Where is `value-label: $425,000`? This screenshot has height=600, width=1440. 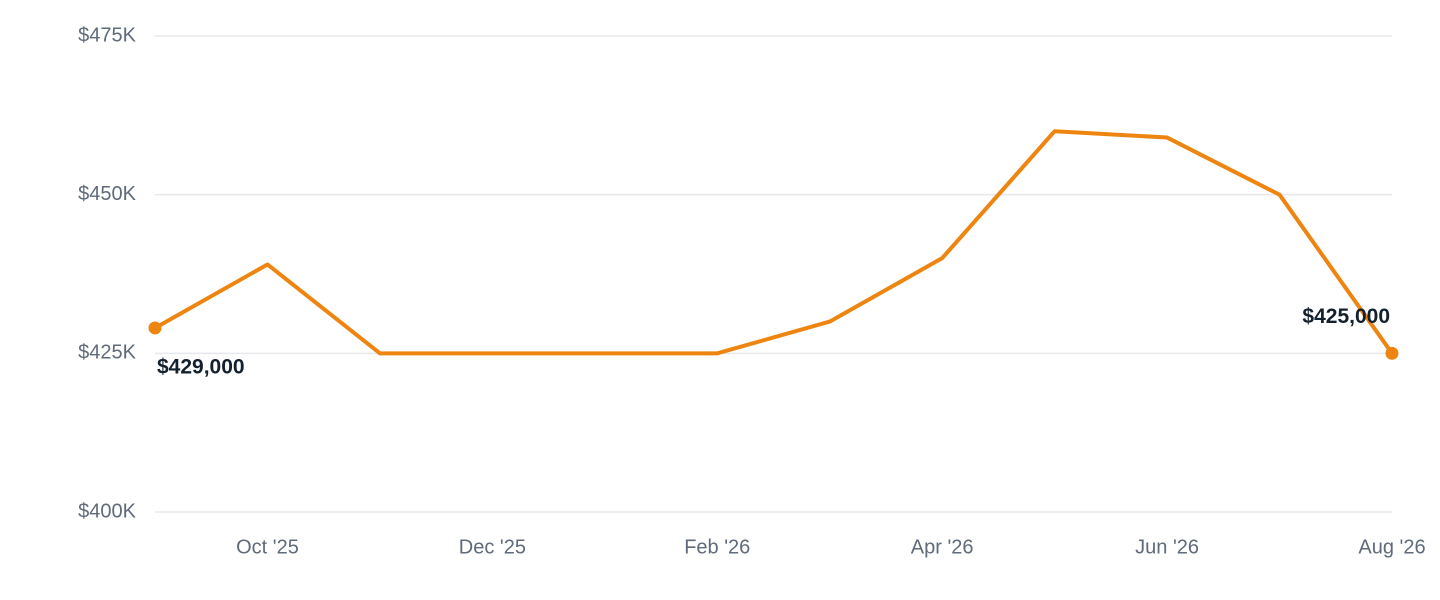 value-label: $425,000 is located at coordinates (1346, 316).